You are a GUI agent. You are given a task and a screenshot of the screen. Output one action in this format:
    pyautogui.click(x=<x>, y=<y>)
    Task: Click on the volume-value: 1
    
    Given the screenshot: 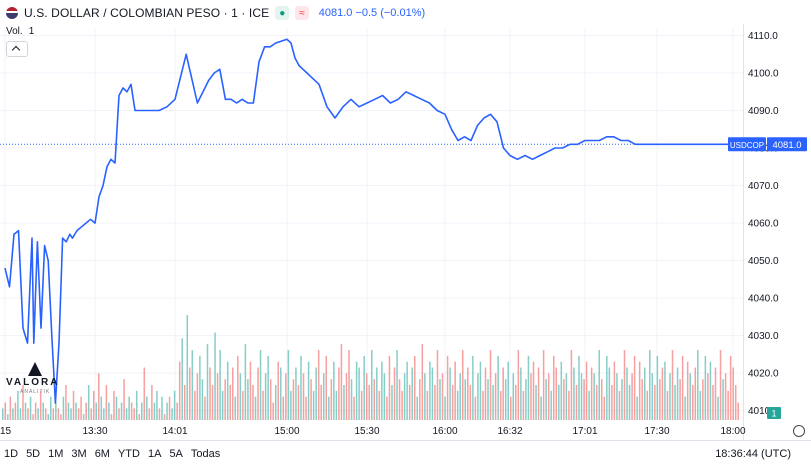 What is the action you would take?
    pyautogui.click(x=31, y=31)
    